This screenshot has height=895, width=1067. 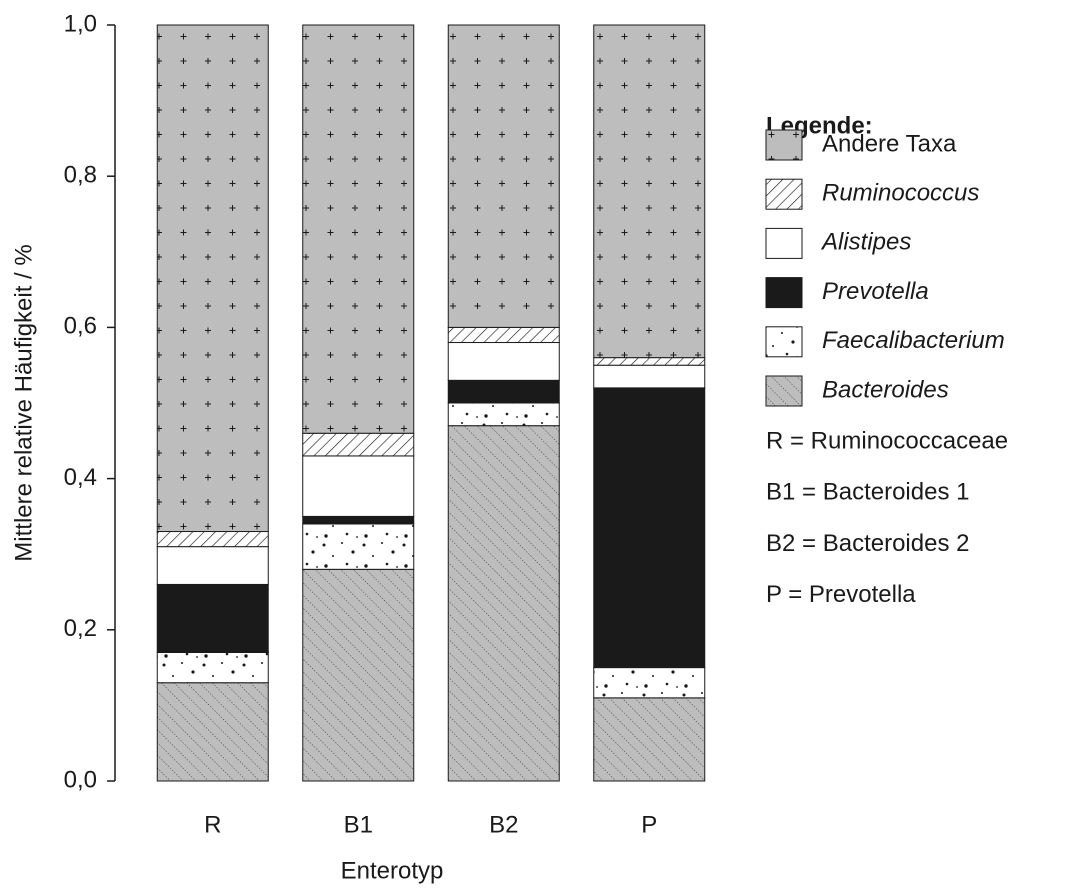 What do you see at coordinates (885, 389) in the screenshot?
I see `legend-label: Bacteroides` at bounding box center [885, 389].